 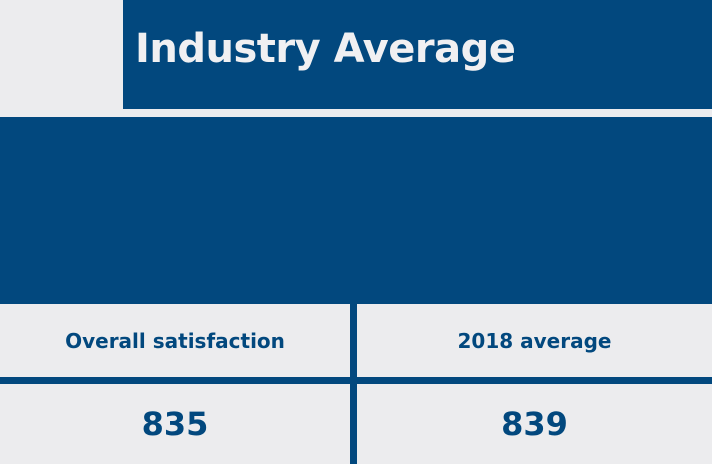 I want to click on column-header-2018-average: 2018 average, so click(x=534, y=340).